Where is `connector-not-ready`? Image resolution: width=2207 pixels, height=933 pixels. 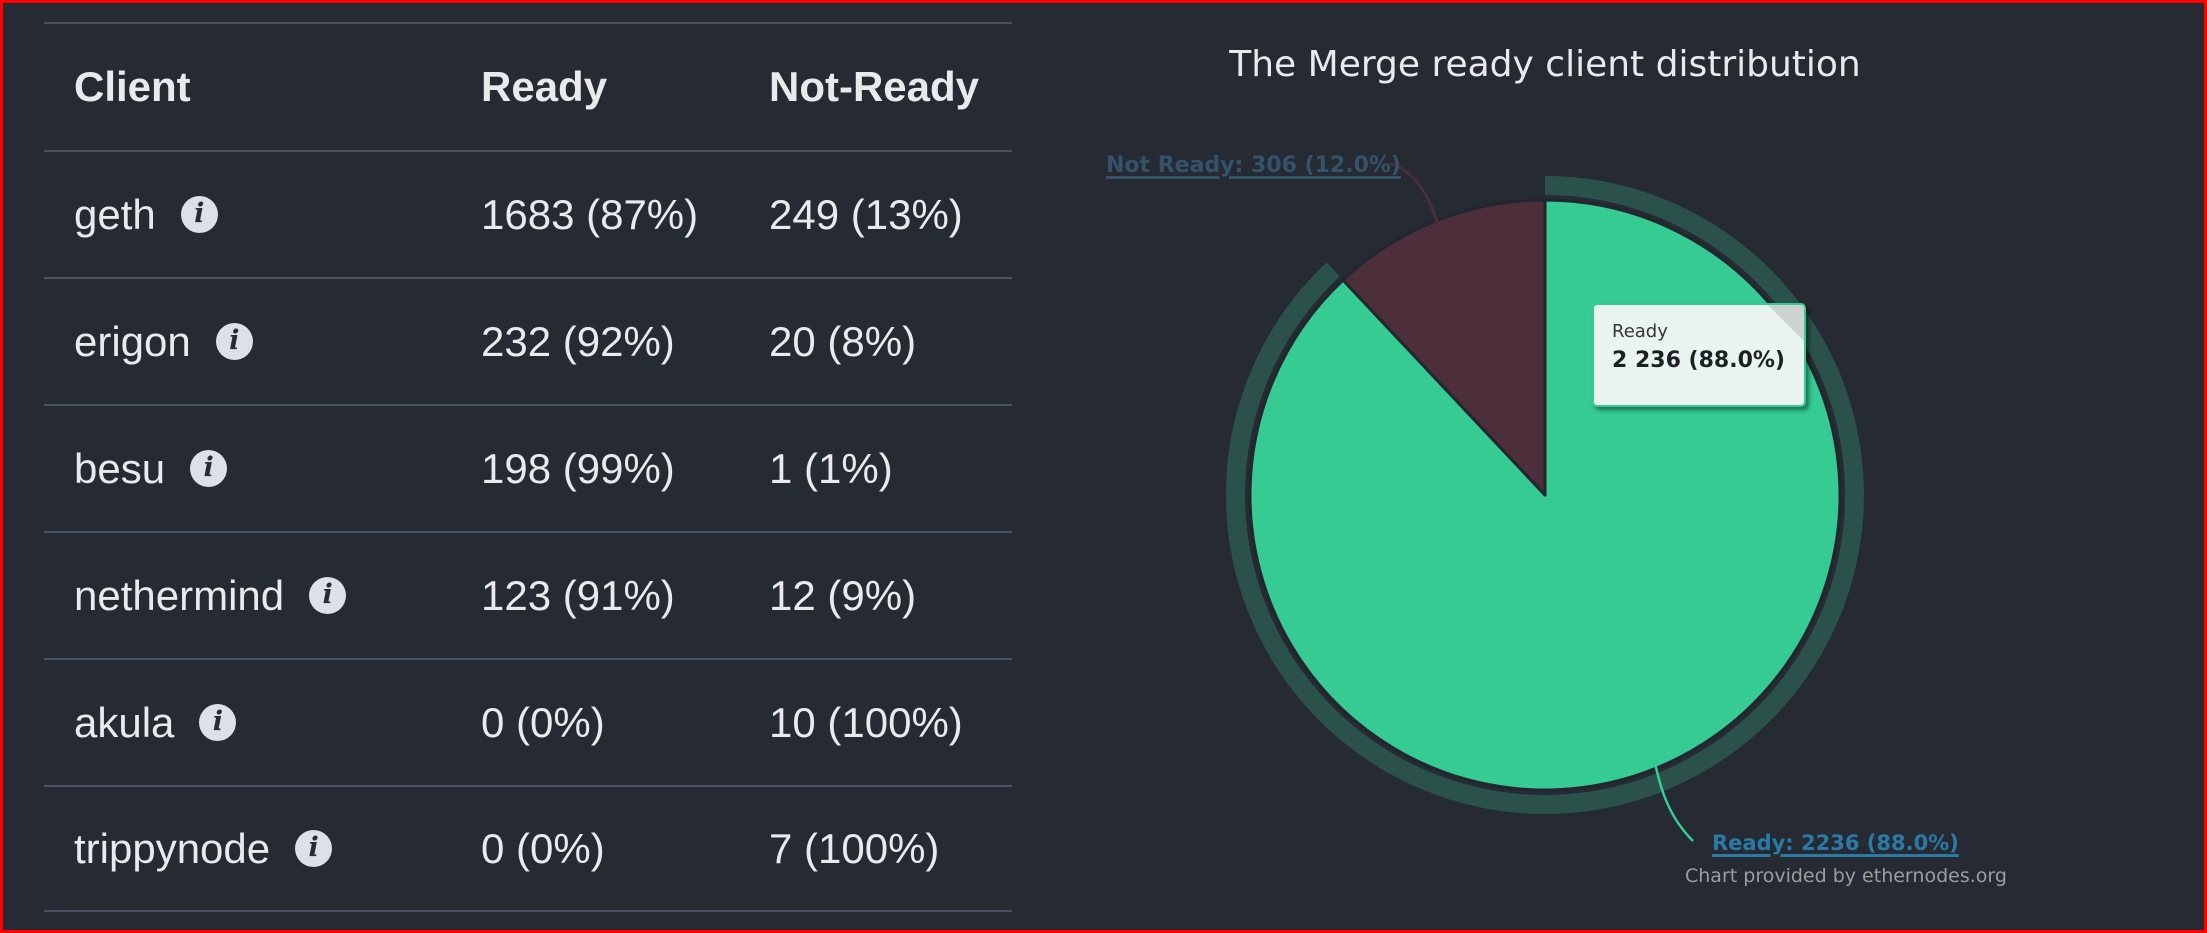
connector-not-ready is located at coordinates (1413, 192).